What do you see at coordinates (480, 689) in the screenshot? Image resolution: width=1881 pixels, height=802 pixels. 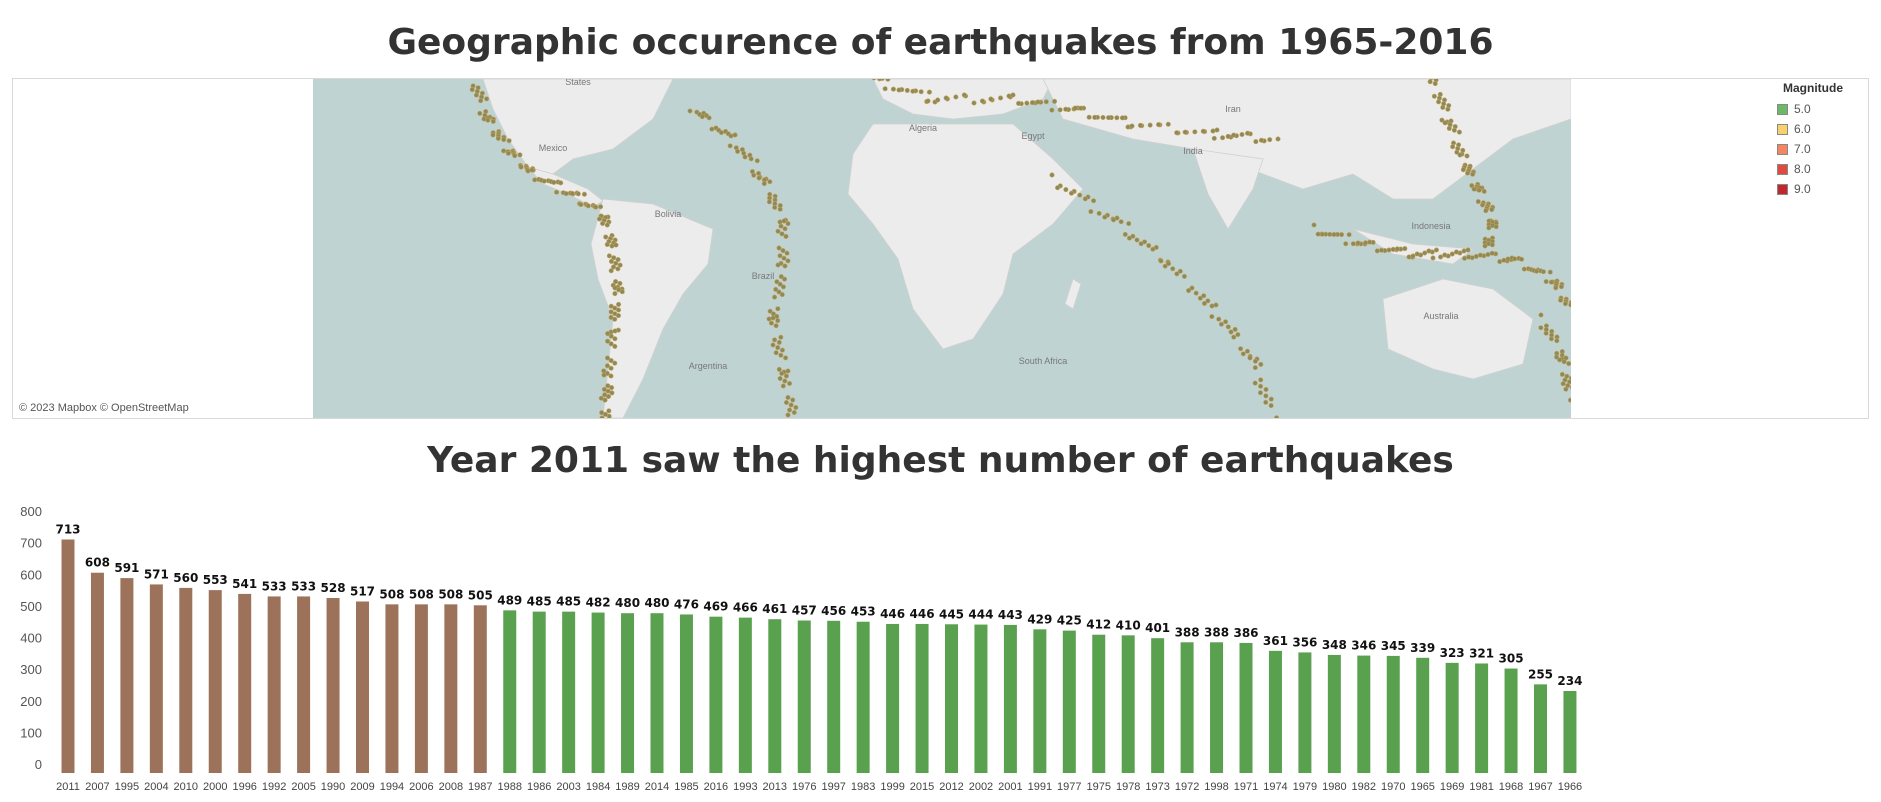 I see `bar-1987` at bounding box center [480, 689].